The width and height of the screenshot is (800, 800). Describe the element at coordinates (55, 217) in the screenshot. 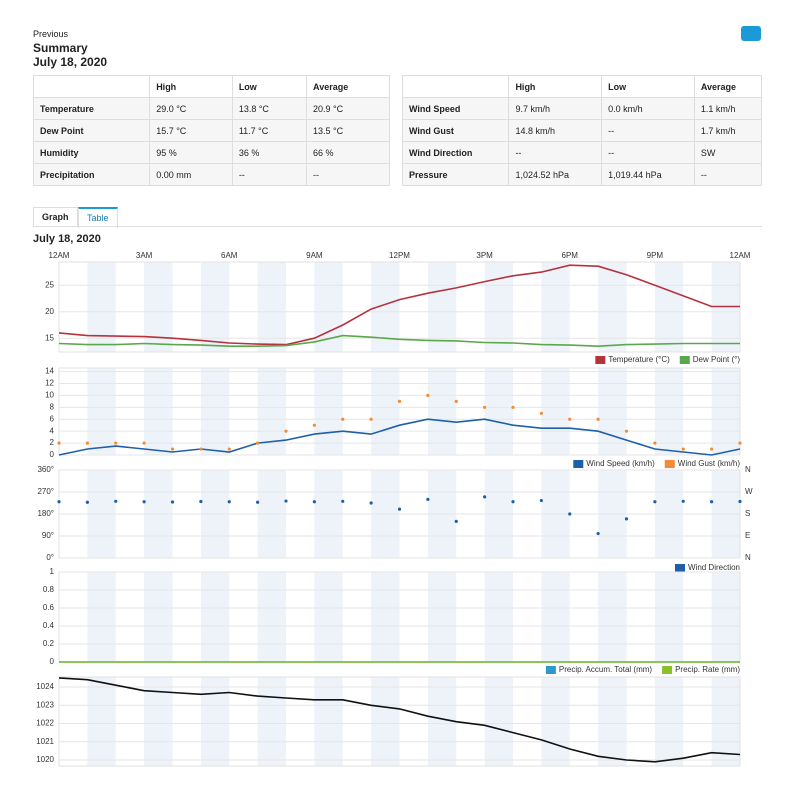

I see `tab: Graph` at that location.